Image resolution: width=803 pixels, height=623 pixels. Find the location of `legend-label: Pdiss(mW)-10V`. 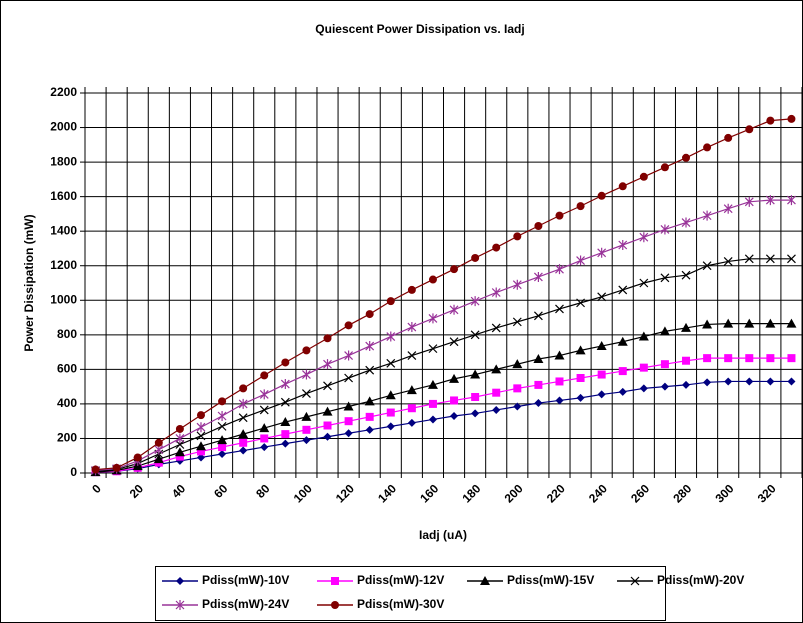

legend-label: Pdiss(mW)-10V is located at coordinates (245, 580).